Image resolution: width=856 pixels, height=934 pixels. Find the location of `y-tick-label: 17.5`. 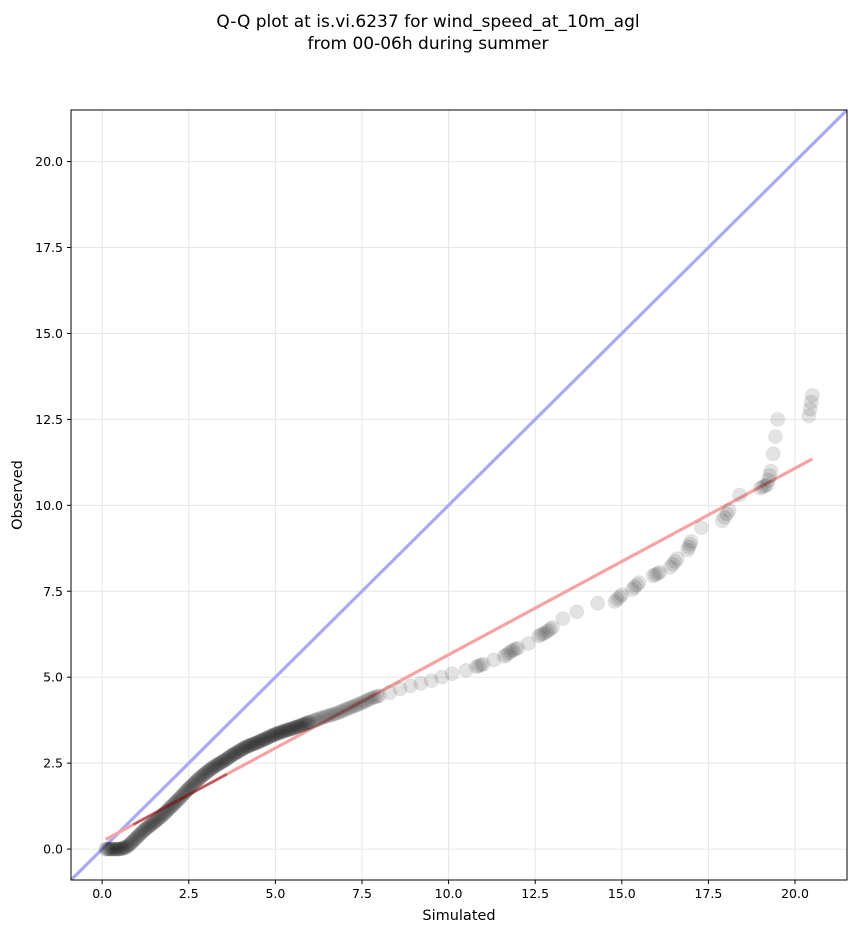

y-tick-label: 17.5 is located at coordinates (49, 247).